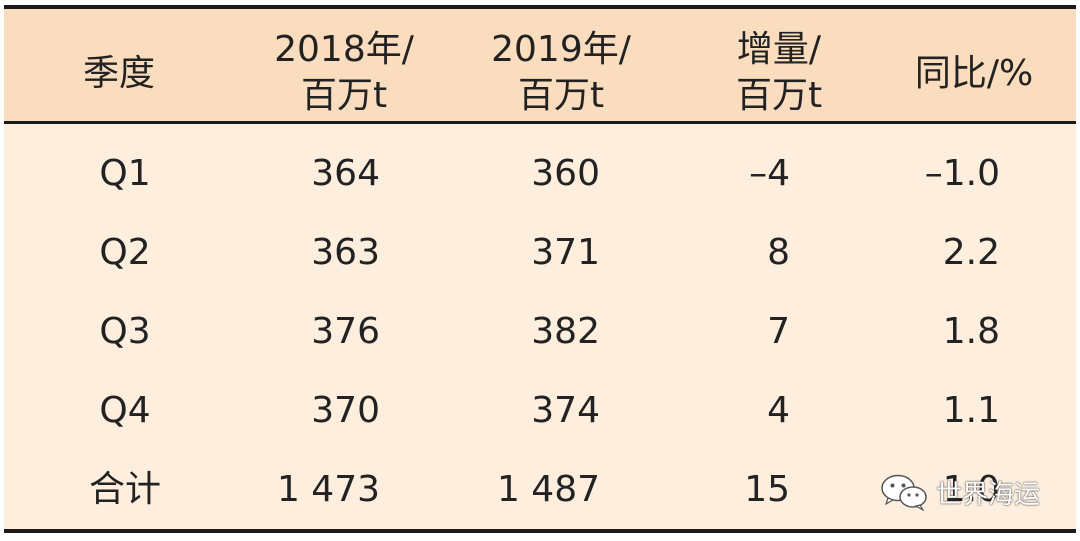  Describe the element at coordinates (962, 173) in the screenshot. I see `row-q1-yoy: –1.0` at that location.